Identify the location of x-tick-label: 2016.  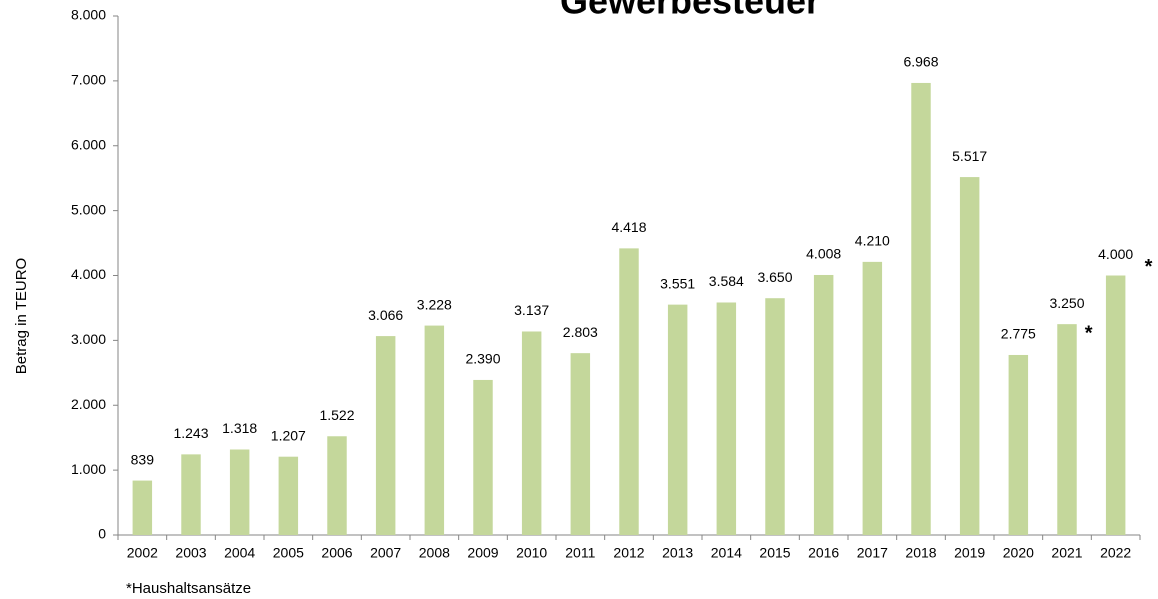
(823, 553).